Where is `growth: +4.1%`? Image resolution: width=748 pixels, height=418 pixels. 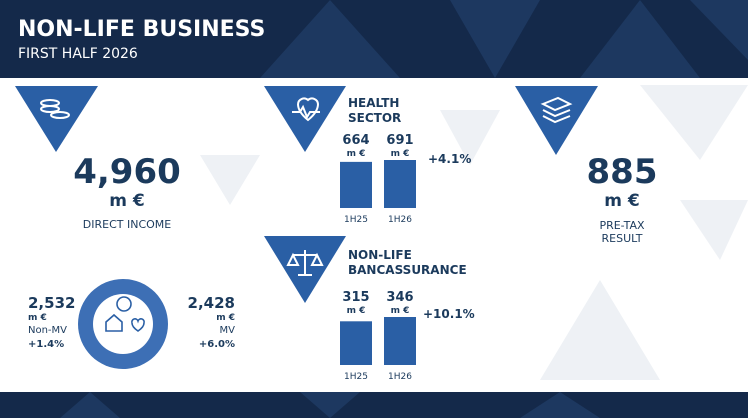 growth: +4.1% is located at coordinates (449, 159).